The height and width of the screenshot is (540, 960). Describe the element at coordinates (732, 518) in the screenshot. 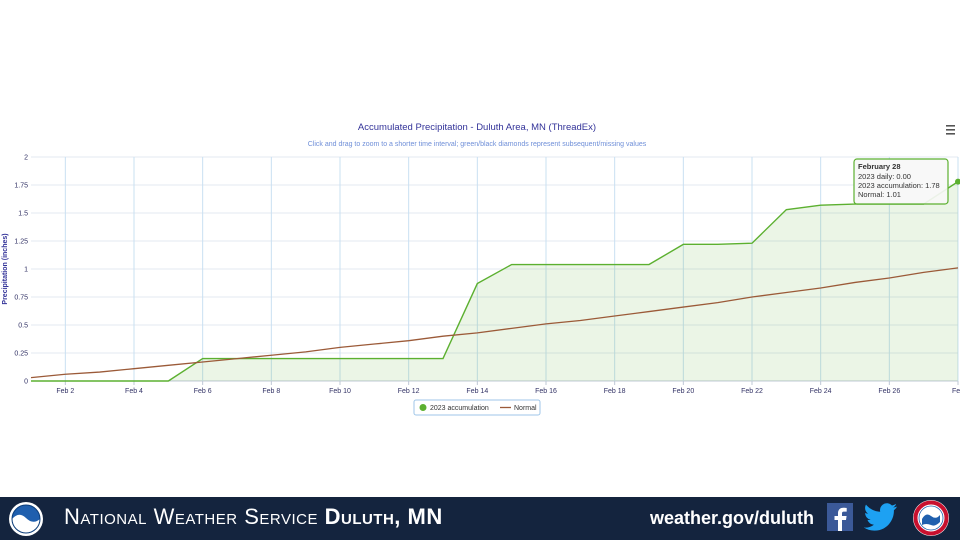

I see `site-url: weather.gov/duluth` at that location.